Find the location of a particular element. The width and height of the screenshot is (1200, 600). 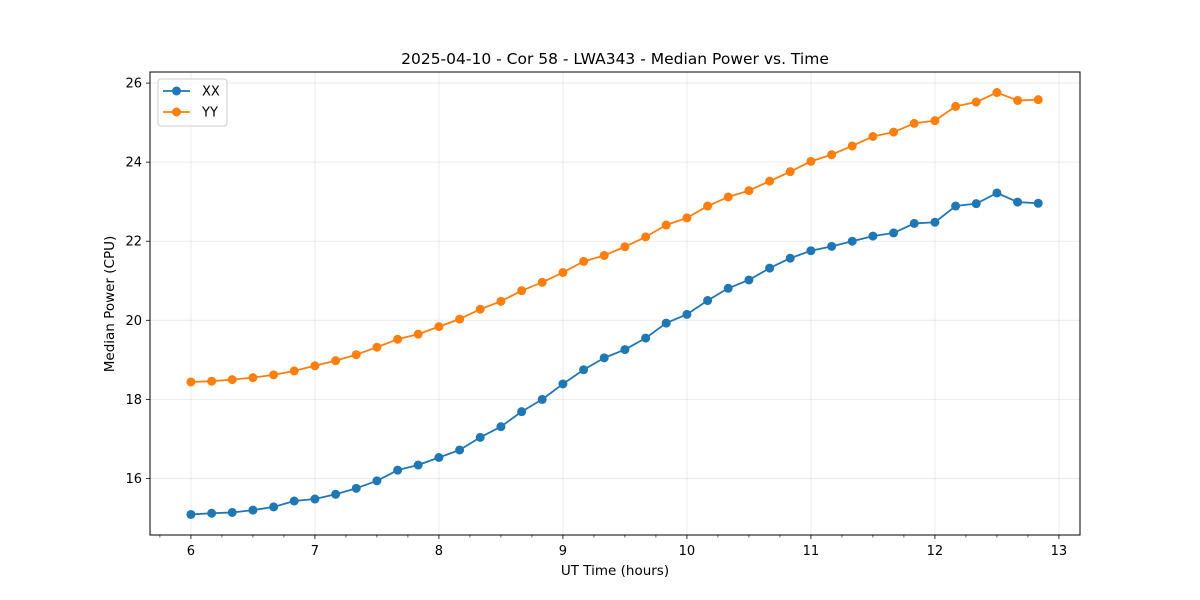

y-tick-label: 26 is located at coordinates (133, 84).